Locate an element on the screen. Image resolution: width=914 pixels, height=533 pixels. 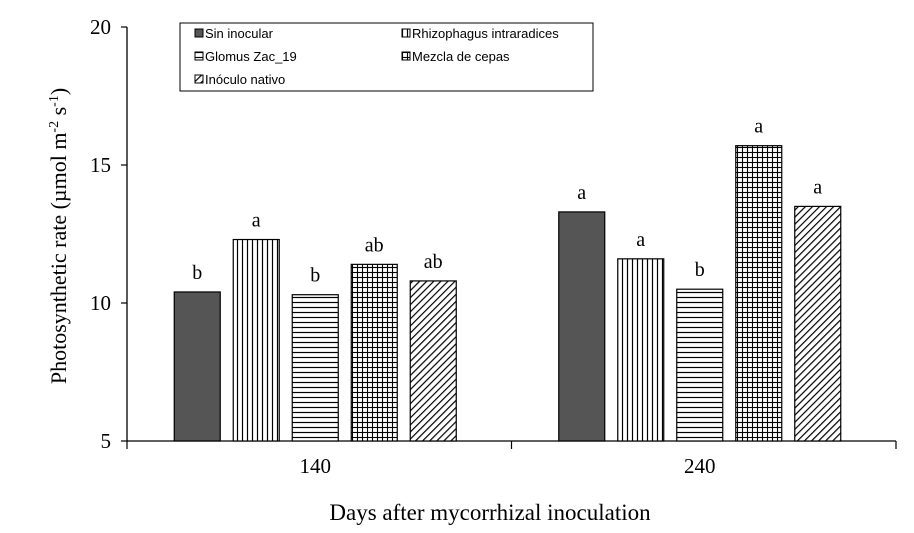
y-tick-label: 20 is located at coordinates (100, 27).